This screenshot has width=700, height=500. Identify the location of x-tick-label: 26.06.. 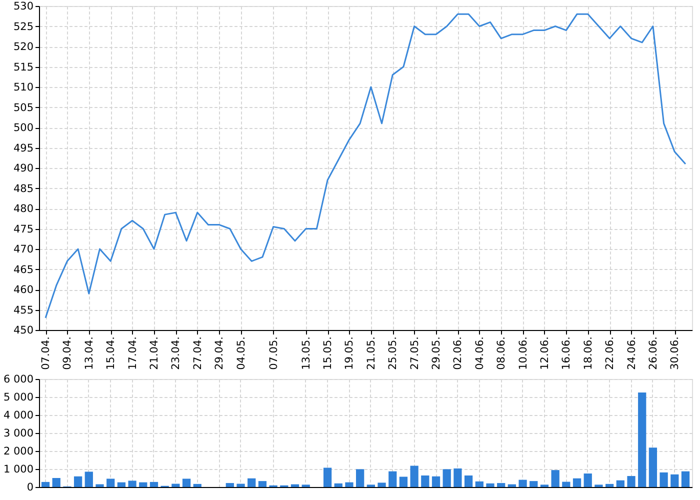
(653, 353).